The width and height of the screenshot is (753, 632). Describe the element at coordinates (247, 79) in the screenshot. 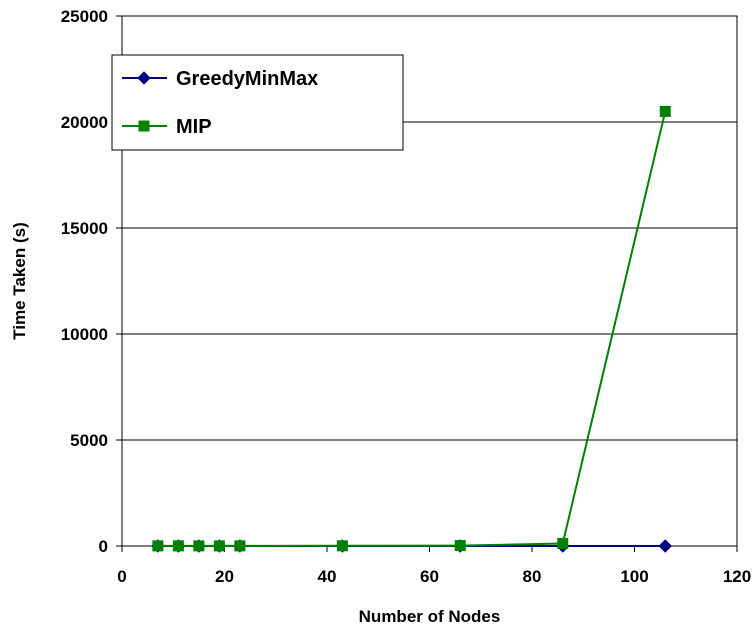

I see `legend-label: GreedyMinMax` at that location.